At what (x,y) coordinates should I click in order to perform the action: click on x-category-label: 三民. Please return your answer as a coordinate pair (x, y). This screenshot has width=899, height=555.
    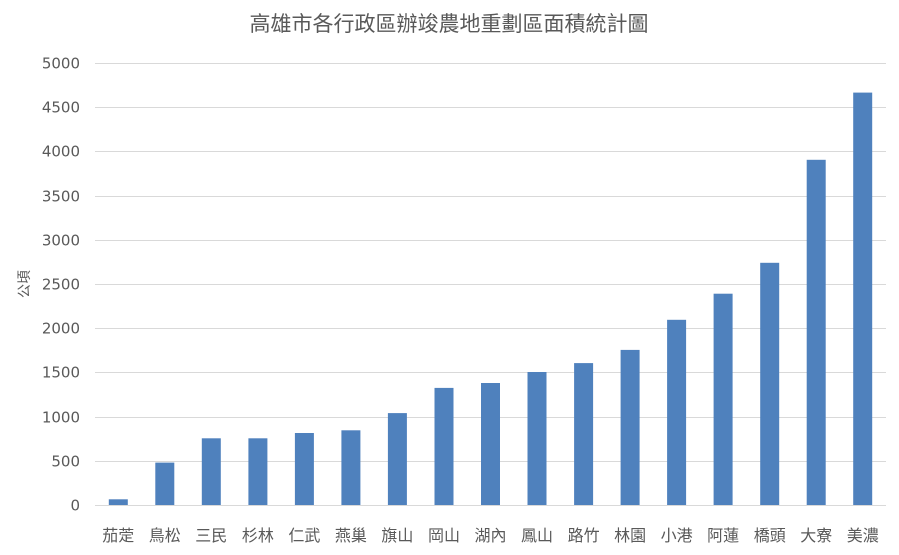
    Looking at the image, I should click on (211, 535).